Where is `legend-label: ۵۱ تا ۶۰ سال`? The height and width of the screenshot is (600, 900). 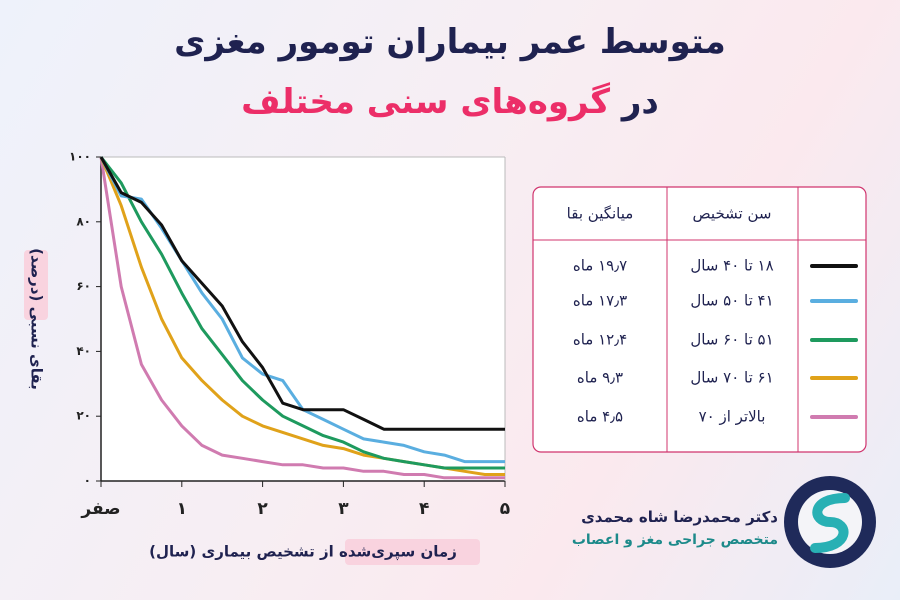
legend-label: ۵۱ تا ۶۰ سال is located at coordinates (731, 340).